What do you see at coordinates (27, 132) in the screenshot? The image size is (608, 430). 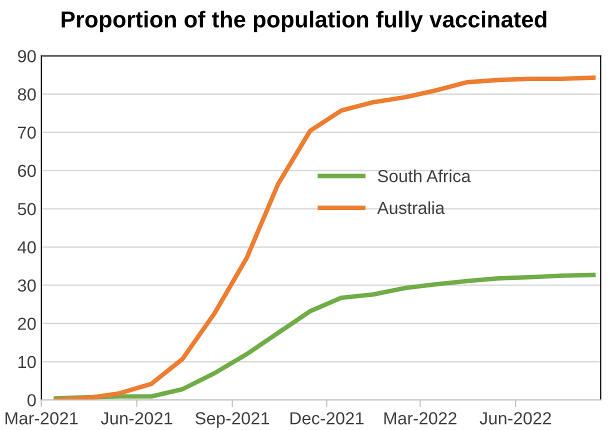 I see `y-tick-label: 70` at bounding box center [27, 132].